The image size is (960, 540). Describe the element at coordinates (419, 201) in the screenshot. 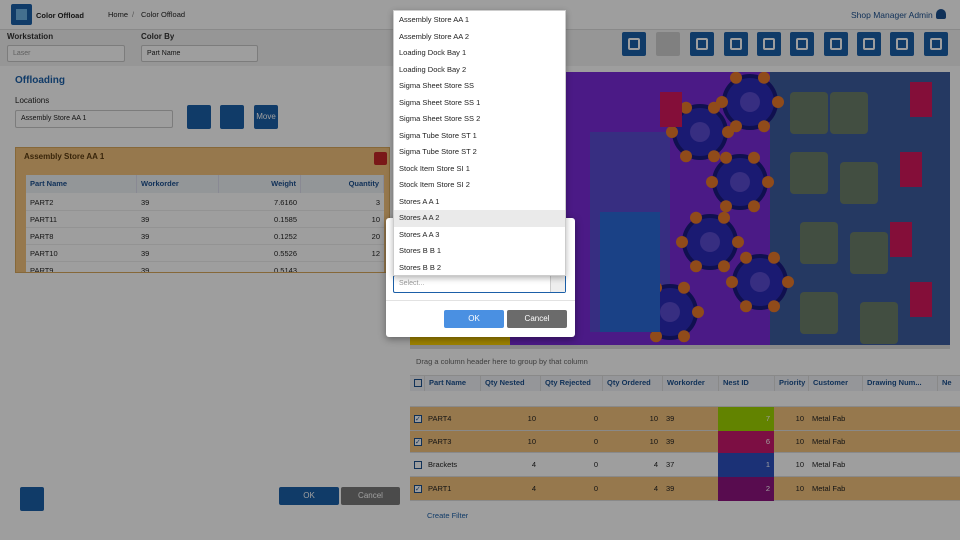

I see `dropdown-option: Stores A A 1` at that location.